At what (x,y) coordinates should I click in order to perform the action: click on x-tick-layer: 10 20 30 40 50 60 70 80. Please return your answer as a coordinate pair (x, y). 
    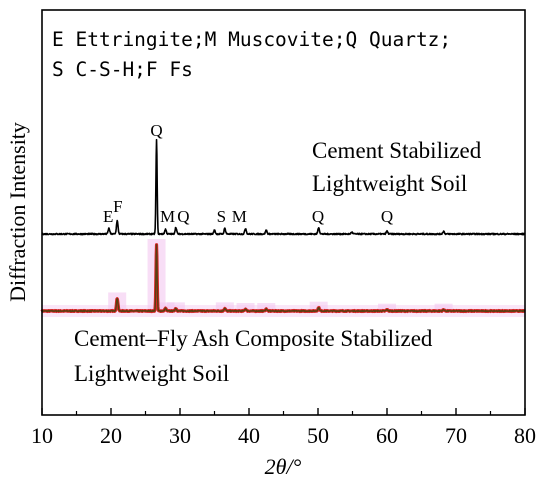
    Looking at the image, I should click on (283, 428).